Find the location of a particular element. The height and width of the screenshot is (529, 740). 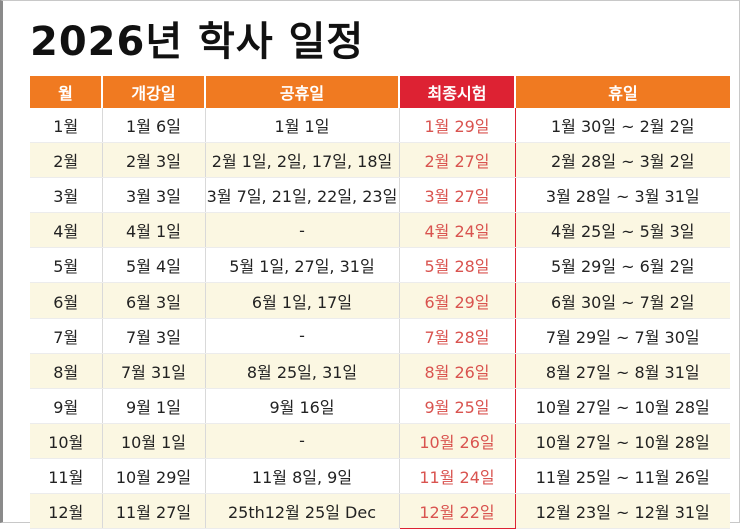

final-exam-cell: 8월 26일 is located at coordinates (457, 371).